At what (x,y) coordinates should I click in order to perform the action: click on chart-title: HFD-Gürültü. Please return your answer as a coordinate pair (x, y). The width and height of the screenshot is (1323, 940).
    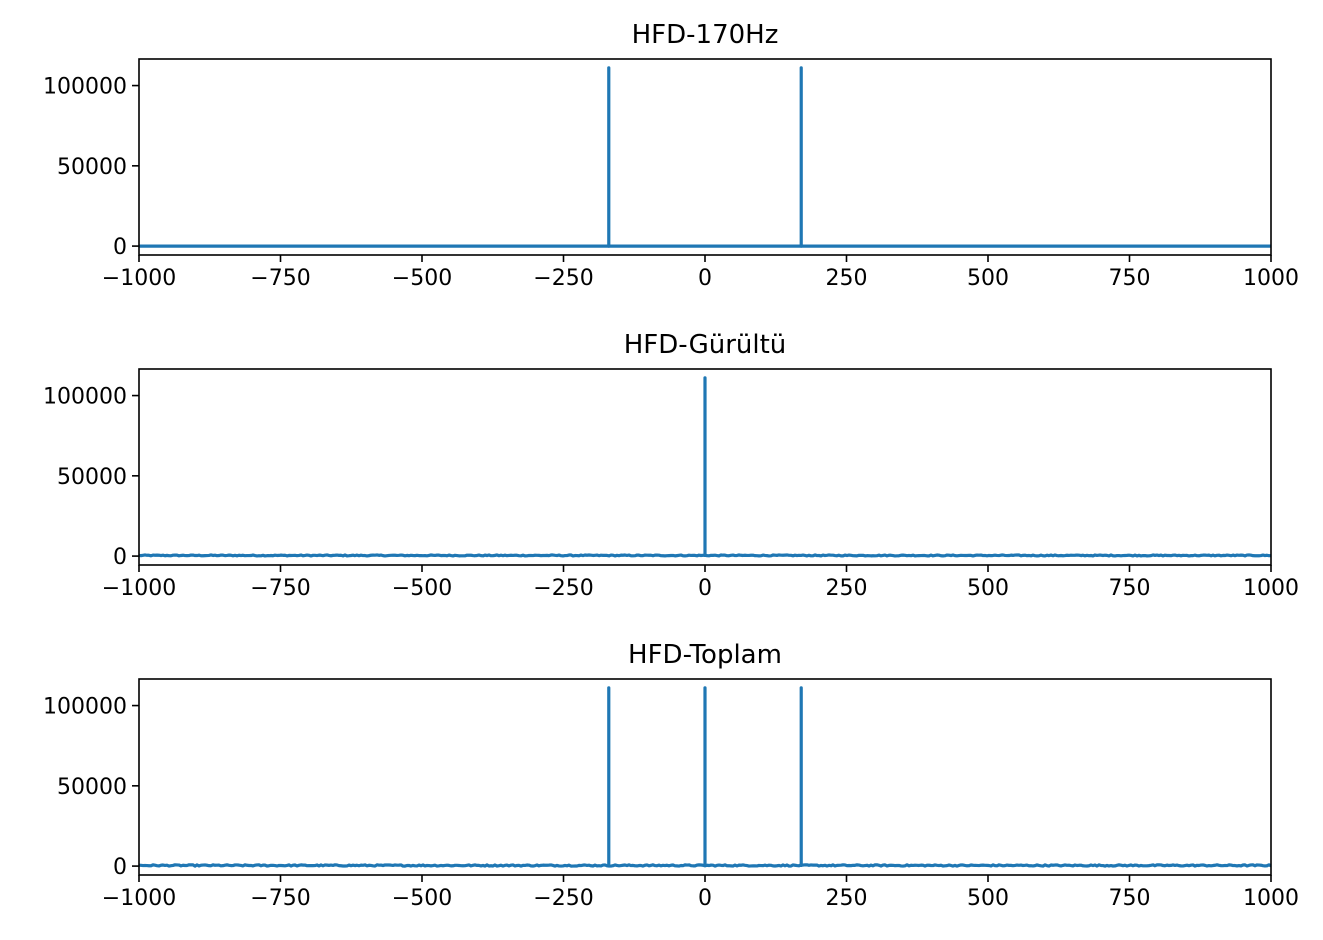
    Looking at the image, I should click on (705, 345).